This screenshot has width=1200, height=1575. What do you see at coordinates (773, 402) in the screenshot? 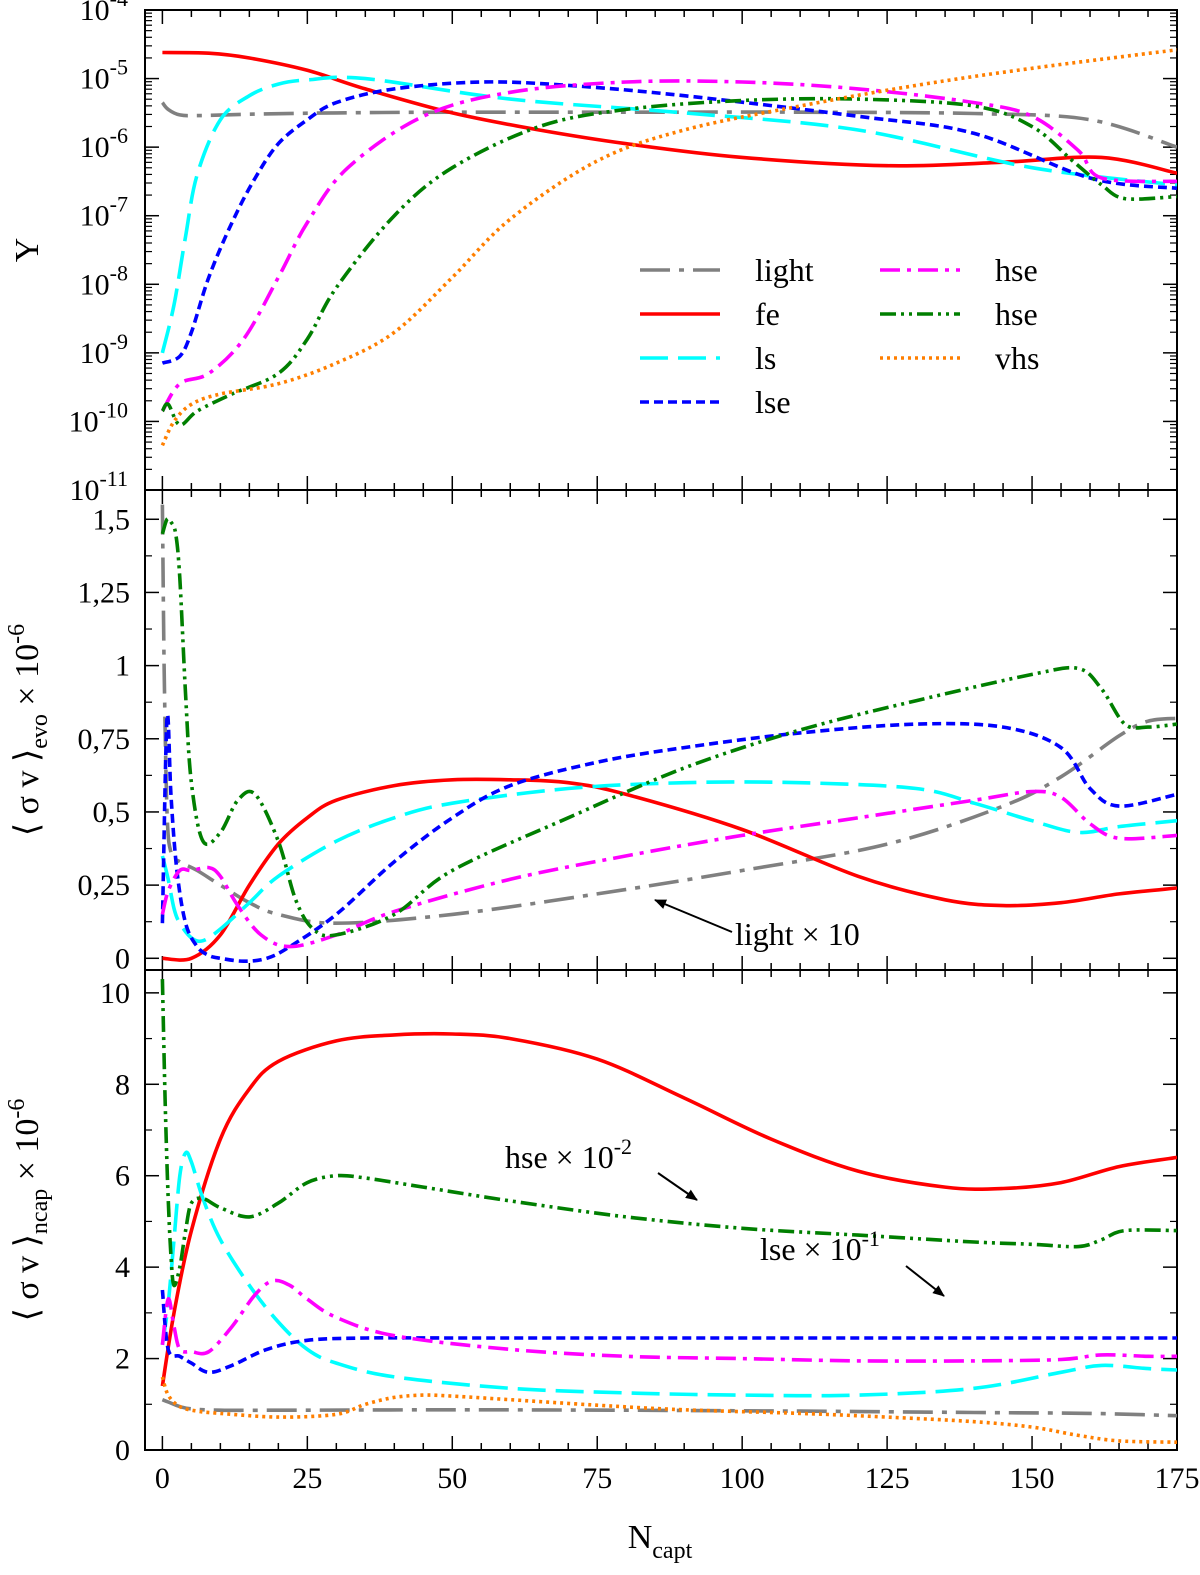
I see `legend-label: lse` at bounding box center [773, 402].